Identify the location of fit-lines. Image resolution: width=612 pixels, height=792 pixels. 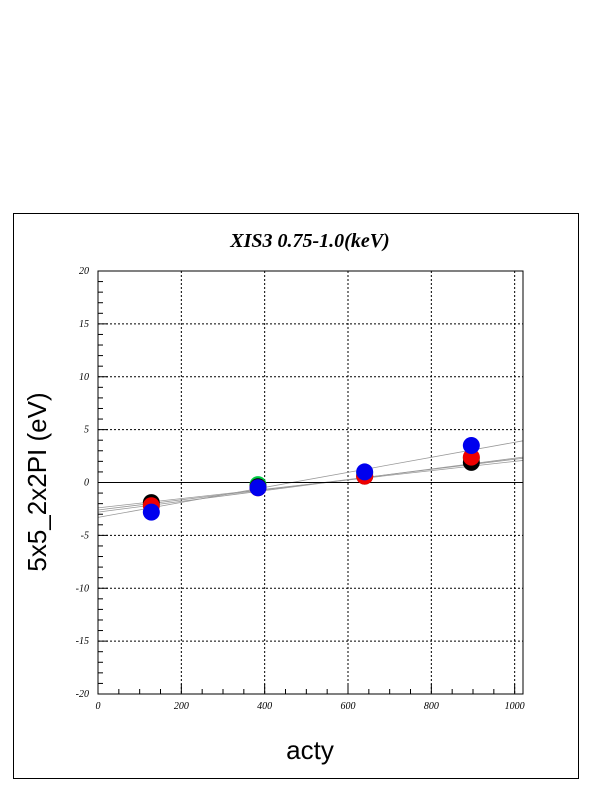
(310, 479).